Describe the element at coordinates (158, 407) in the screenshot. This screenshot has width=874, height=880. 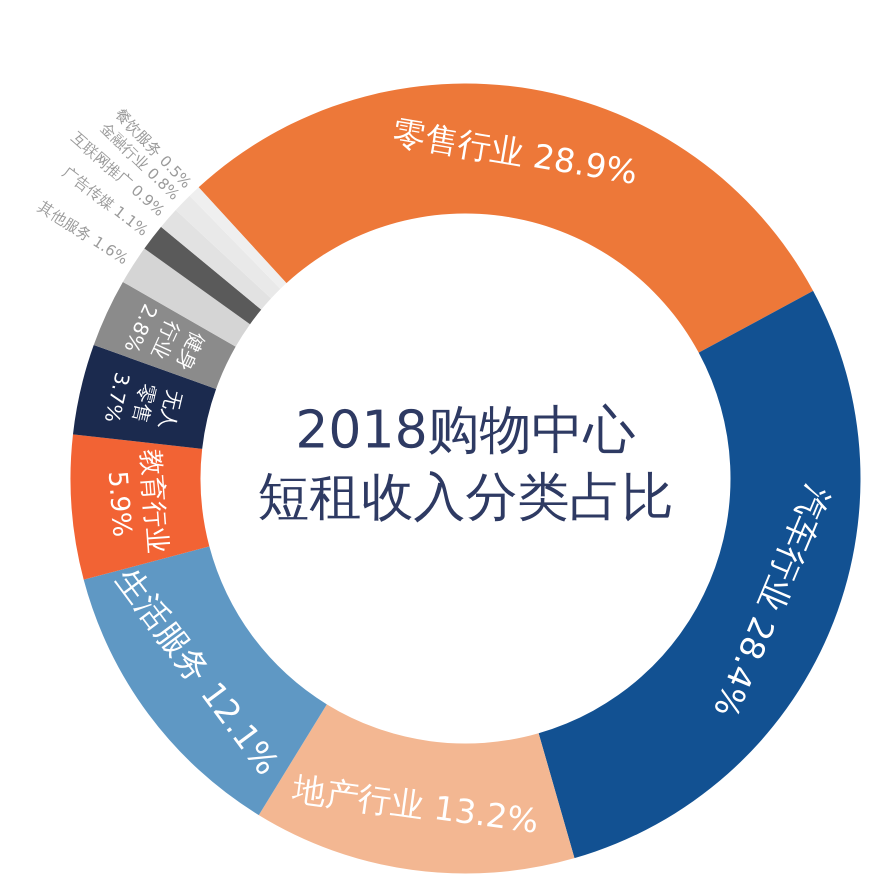
I see `slice-label: 无人零售` at that location.